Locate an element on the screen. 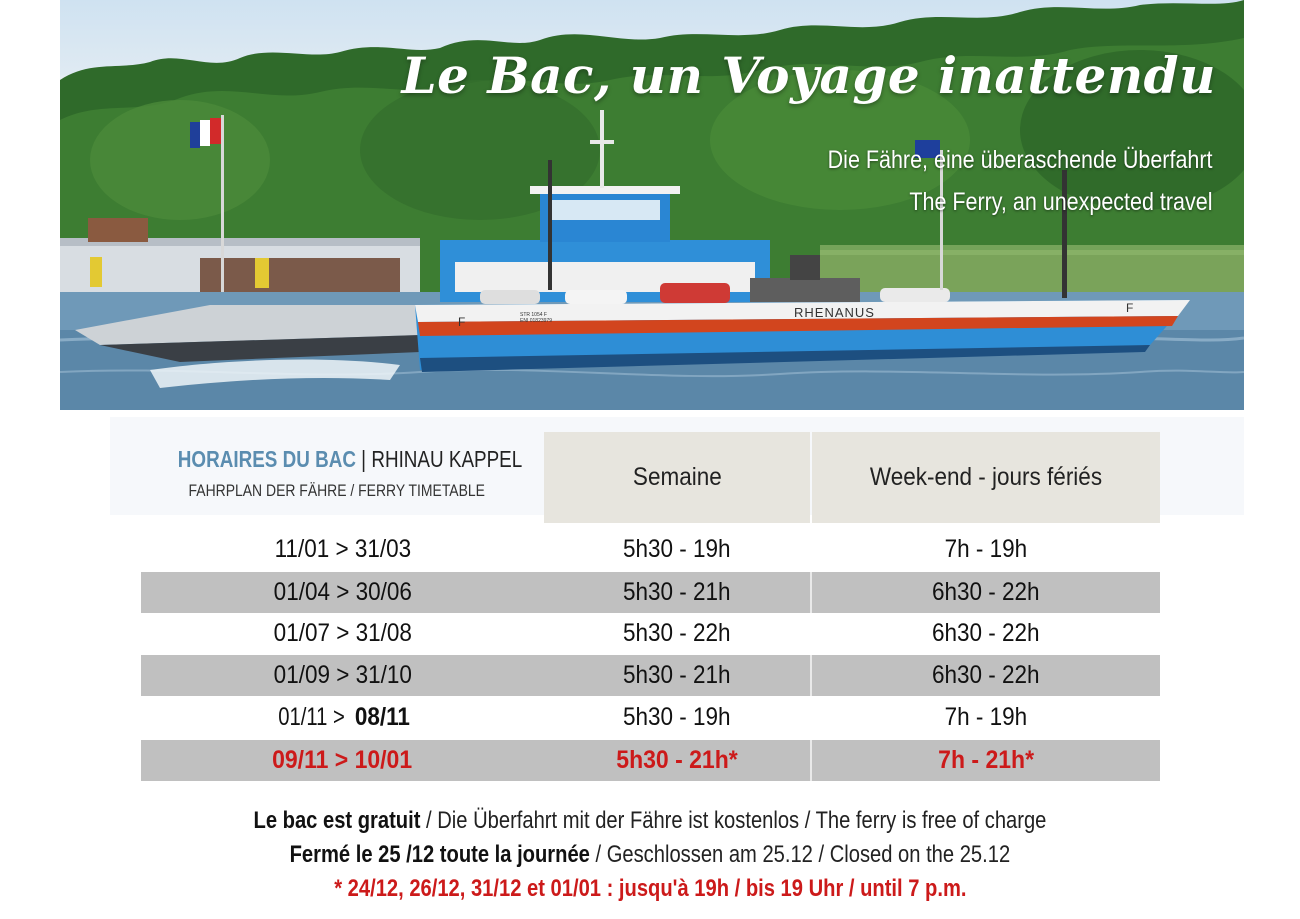 Image resolution: width=1300 pixels, height=919 pixels. boat-name: RHENANUS is located at coordinates (834, 312).